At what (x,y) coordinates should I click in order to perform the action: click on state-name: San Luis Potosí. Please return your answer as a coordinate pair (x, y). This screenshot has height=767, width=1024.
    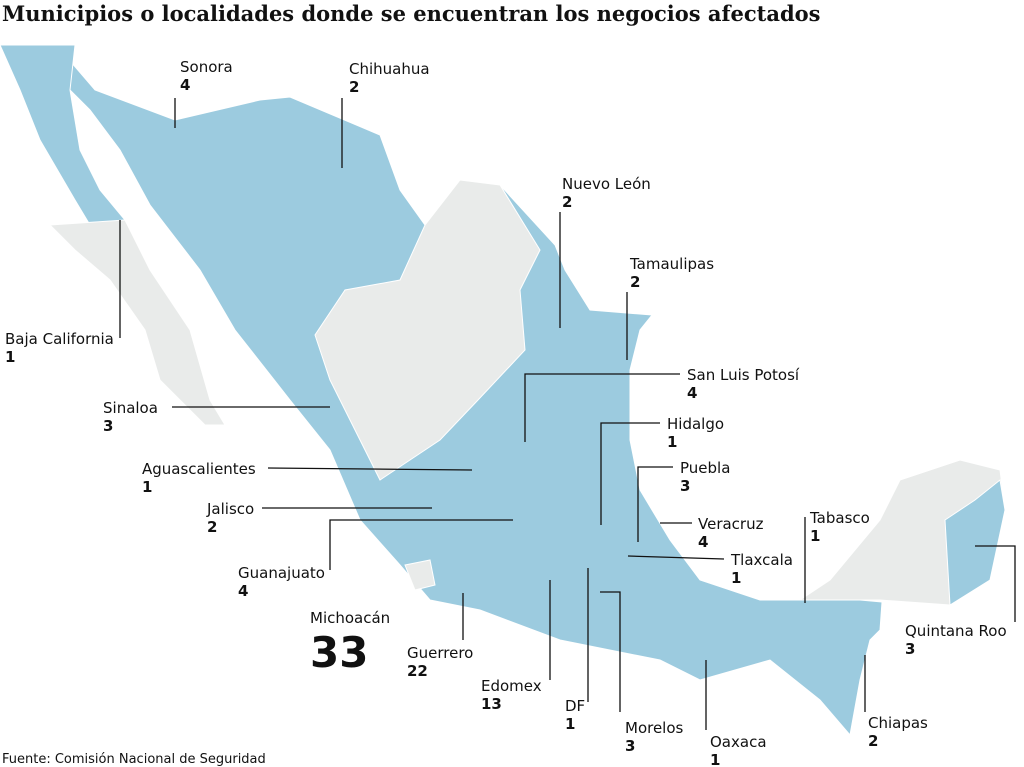
    Looking at the image, I should click on (743, 375).